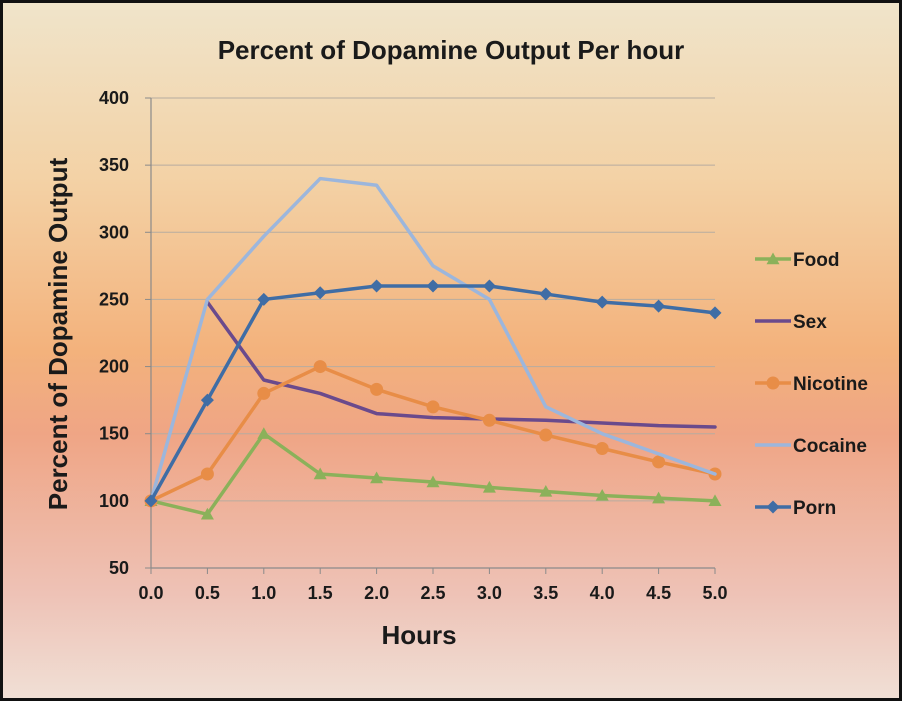 This screenshot has height=701, width=902. I want to click on legend-item-cocaine: Cocaine, so click(811, 446).